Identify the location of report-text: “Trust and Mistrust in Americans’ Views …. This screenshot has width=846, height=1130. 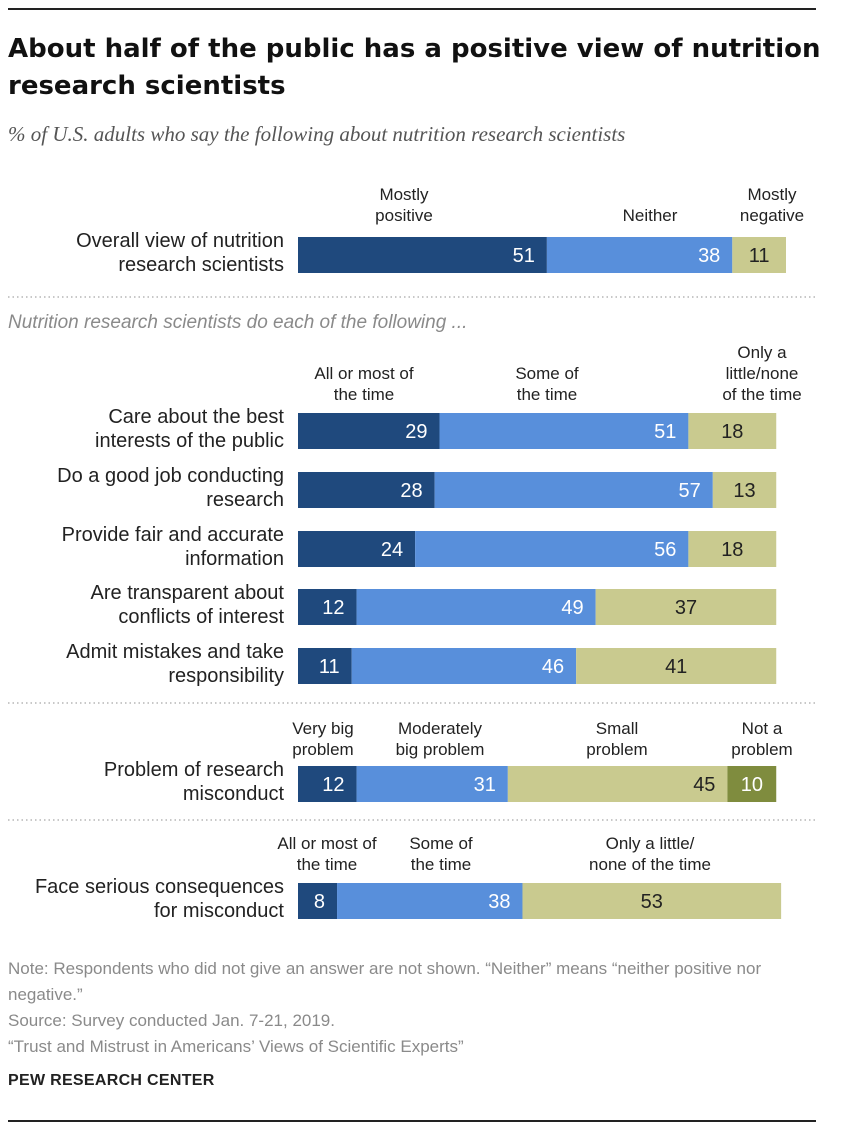
(236, 1046).